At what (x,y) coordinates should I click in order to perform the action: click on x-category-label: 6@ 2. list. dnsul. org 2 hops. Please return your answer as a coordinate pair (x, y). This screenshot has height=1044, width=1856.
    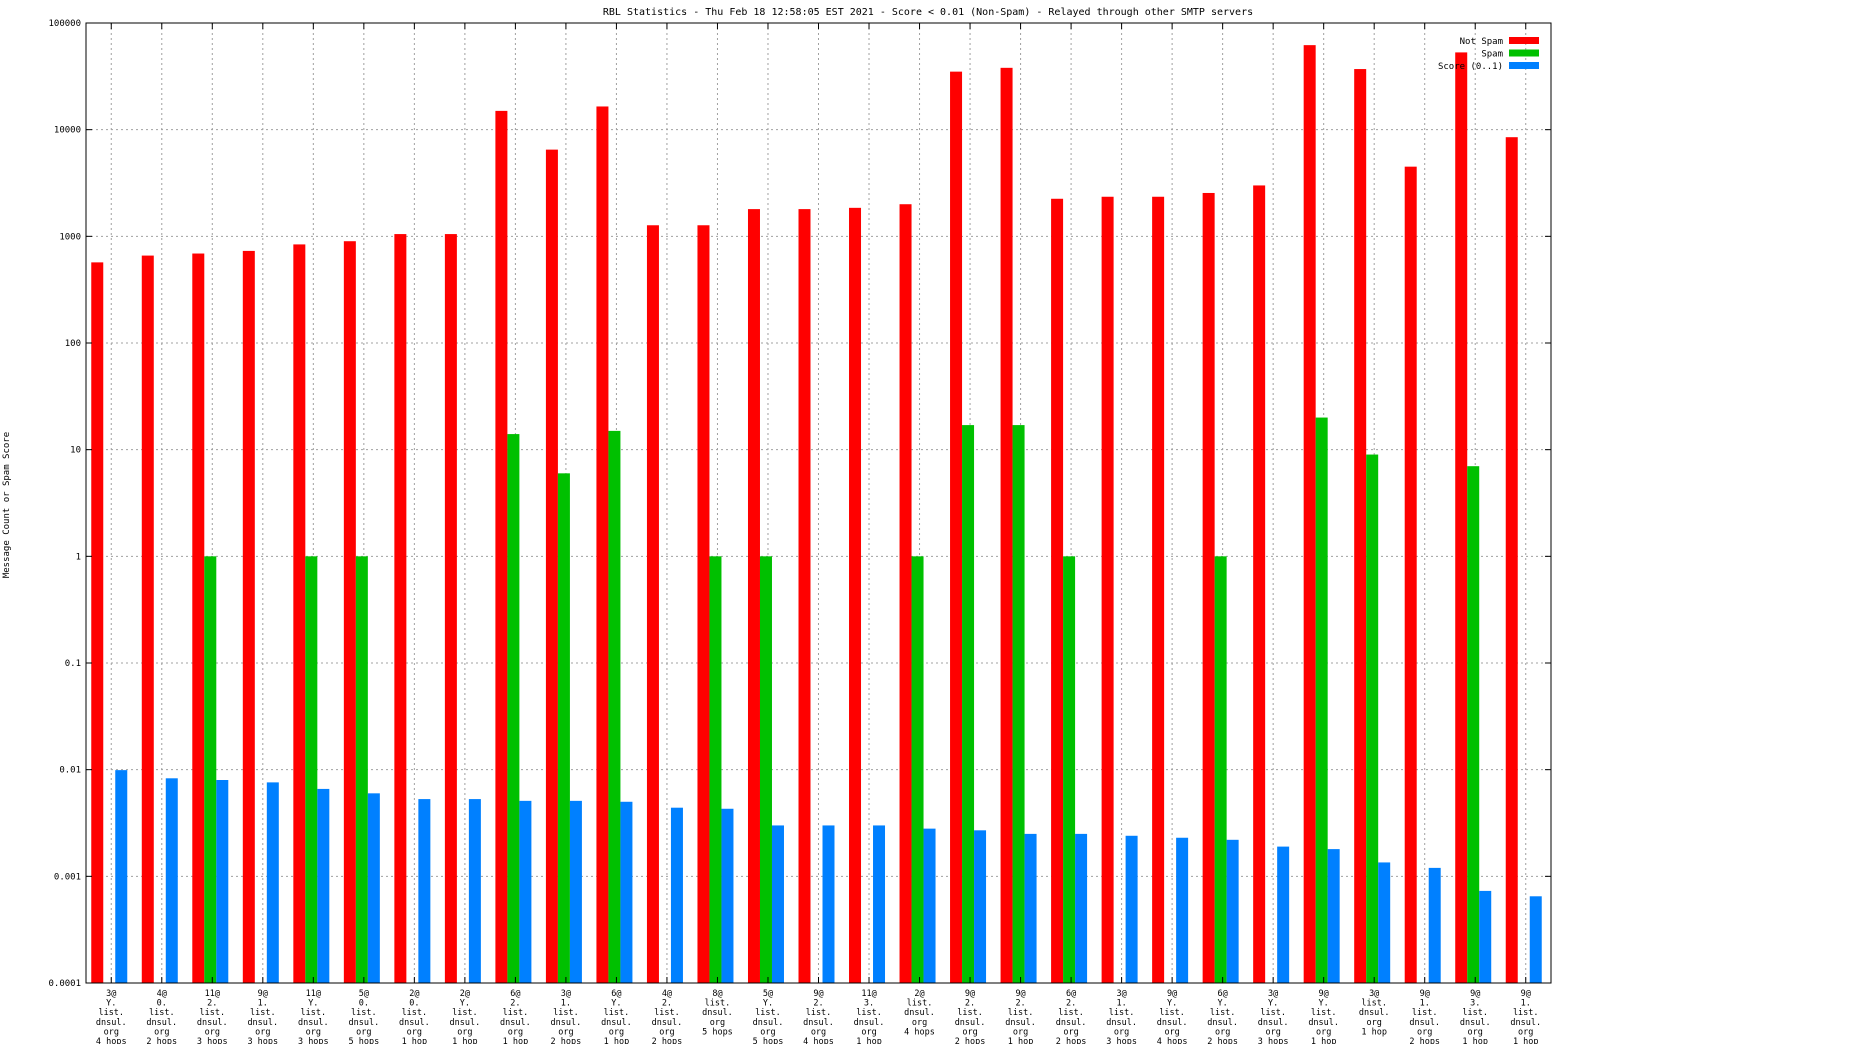
    Looking at the image, I should click on (1071, 1016).